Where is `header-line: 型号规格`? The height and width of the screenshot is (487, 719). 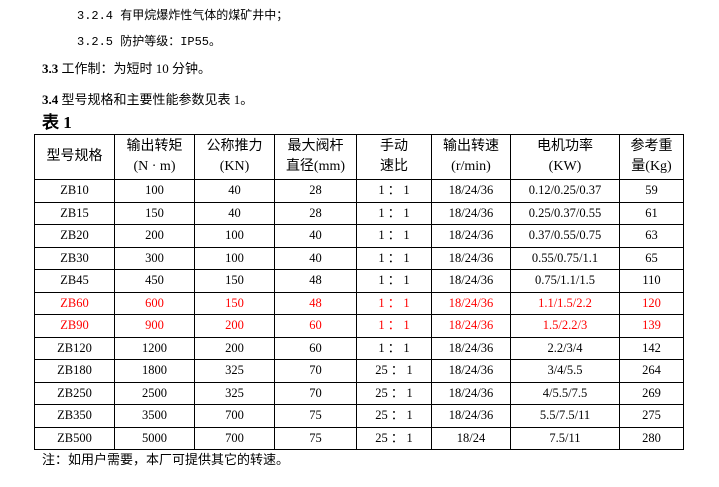
header-line: 型号规格 is located at coordinates (74, 156).